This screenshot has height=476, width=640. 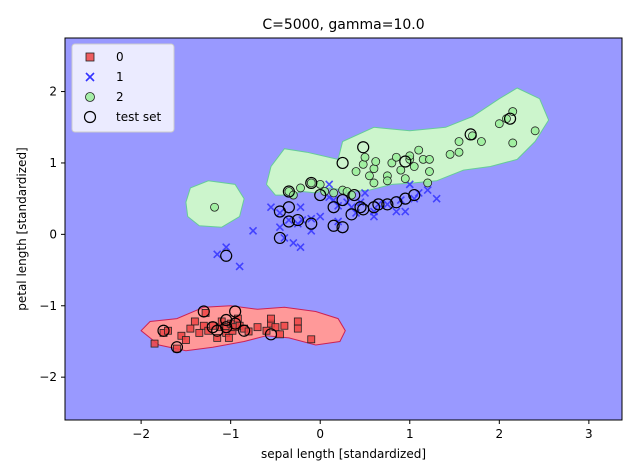 I want to click on legend: 0 1 2 test set, so click(x=123, y=88).